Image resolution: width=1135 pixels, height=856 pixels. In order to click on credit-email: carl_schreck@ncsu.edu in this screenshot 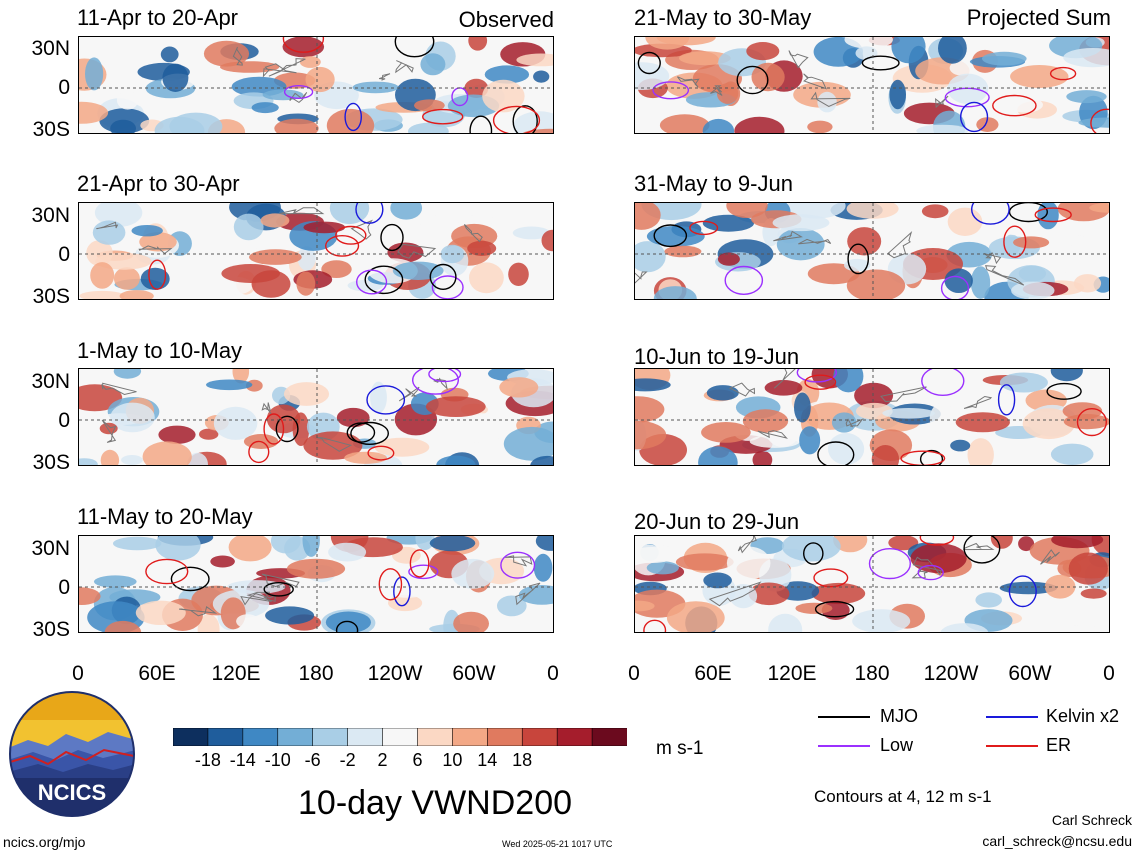, I will do `click(1057, 841)`.